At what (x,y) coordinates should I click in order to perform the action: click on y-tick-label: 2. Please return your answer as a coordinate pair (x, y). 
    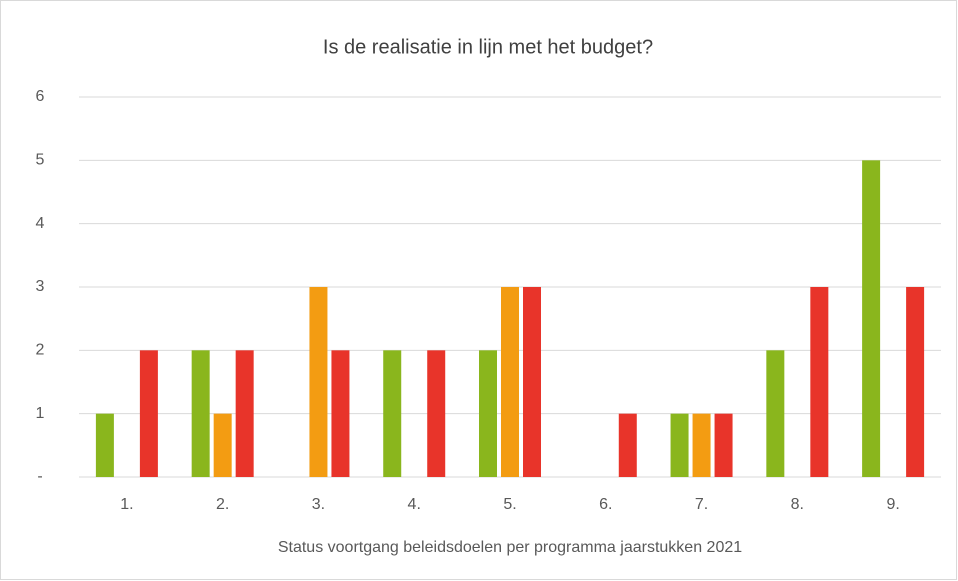
    Looking at the image, I should click on (40, 350).